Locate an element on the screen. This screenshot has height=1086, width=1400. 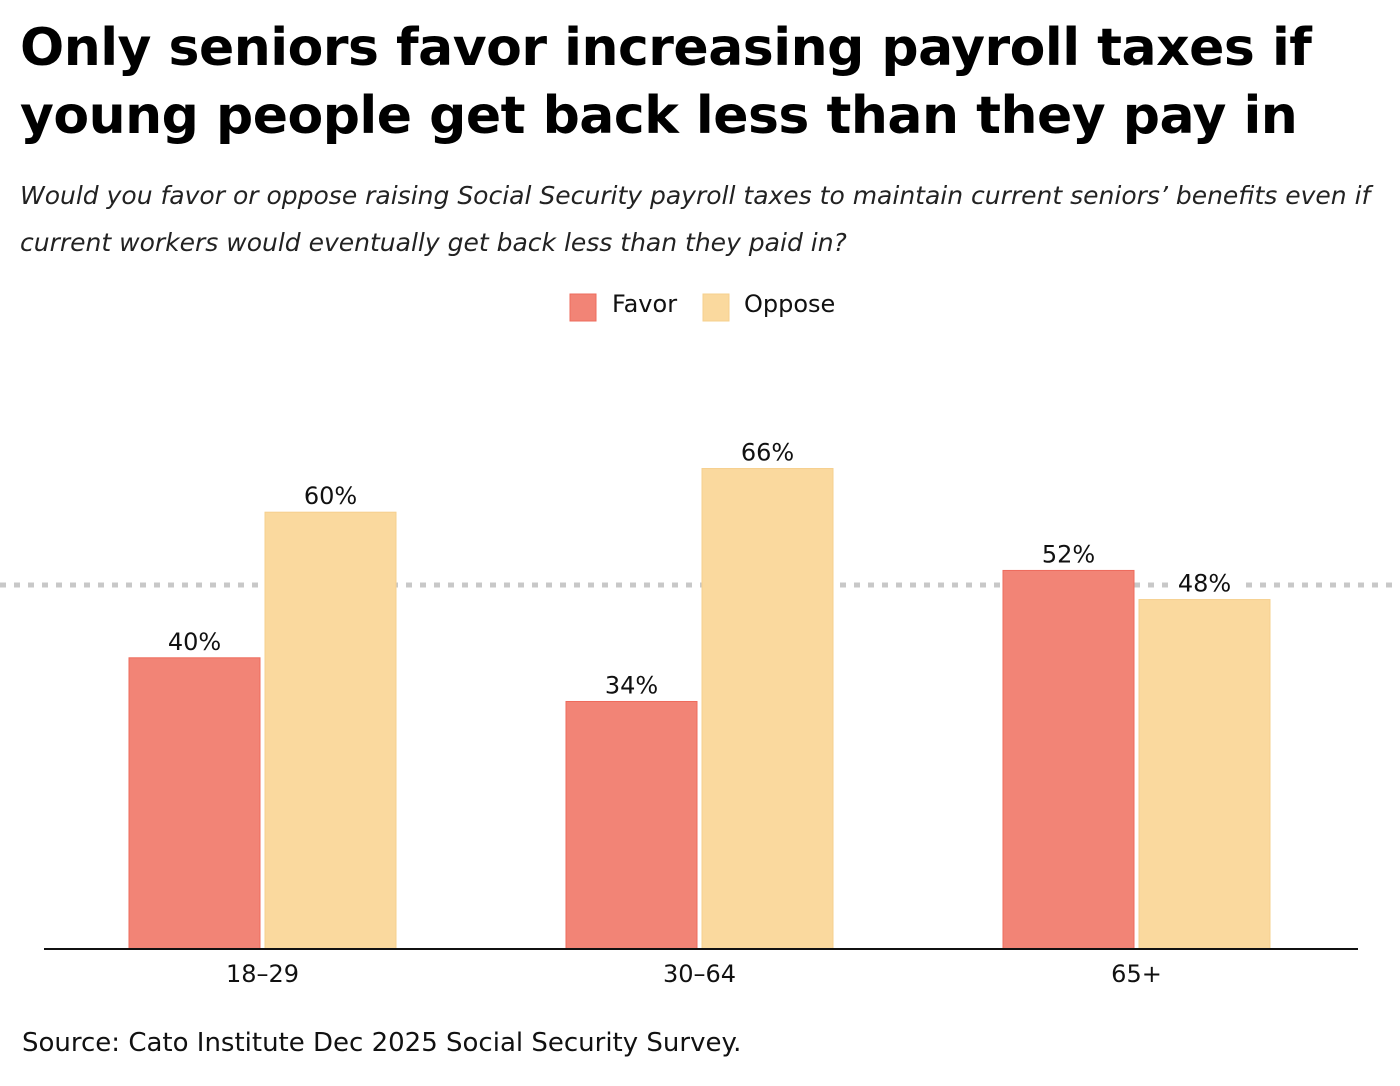
data-label-favor-2: 52% is located at coordinates (1068, 554).